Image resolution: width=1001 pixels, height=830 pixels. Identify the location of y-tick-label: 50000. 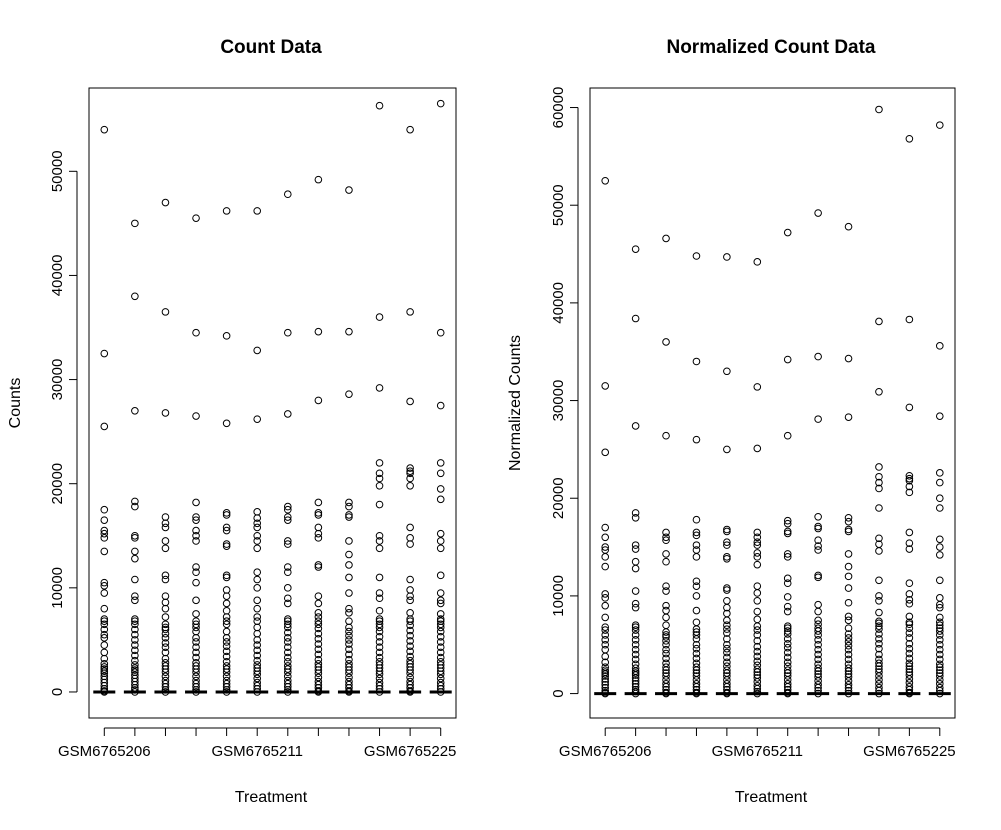
(57, 171).